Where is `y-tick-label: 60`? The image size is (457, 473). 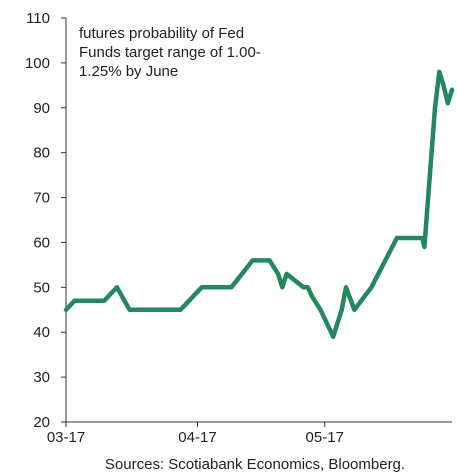
y-tick-label: 60 is located at coordinates (41, 242).